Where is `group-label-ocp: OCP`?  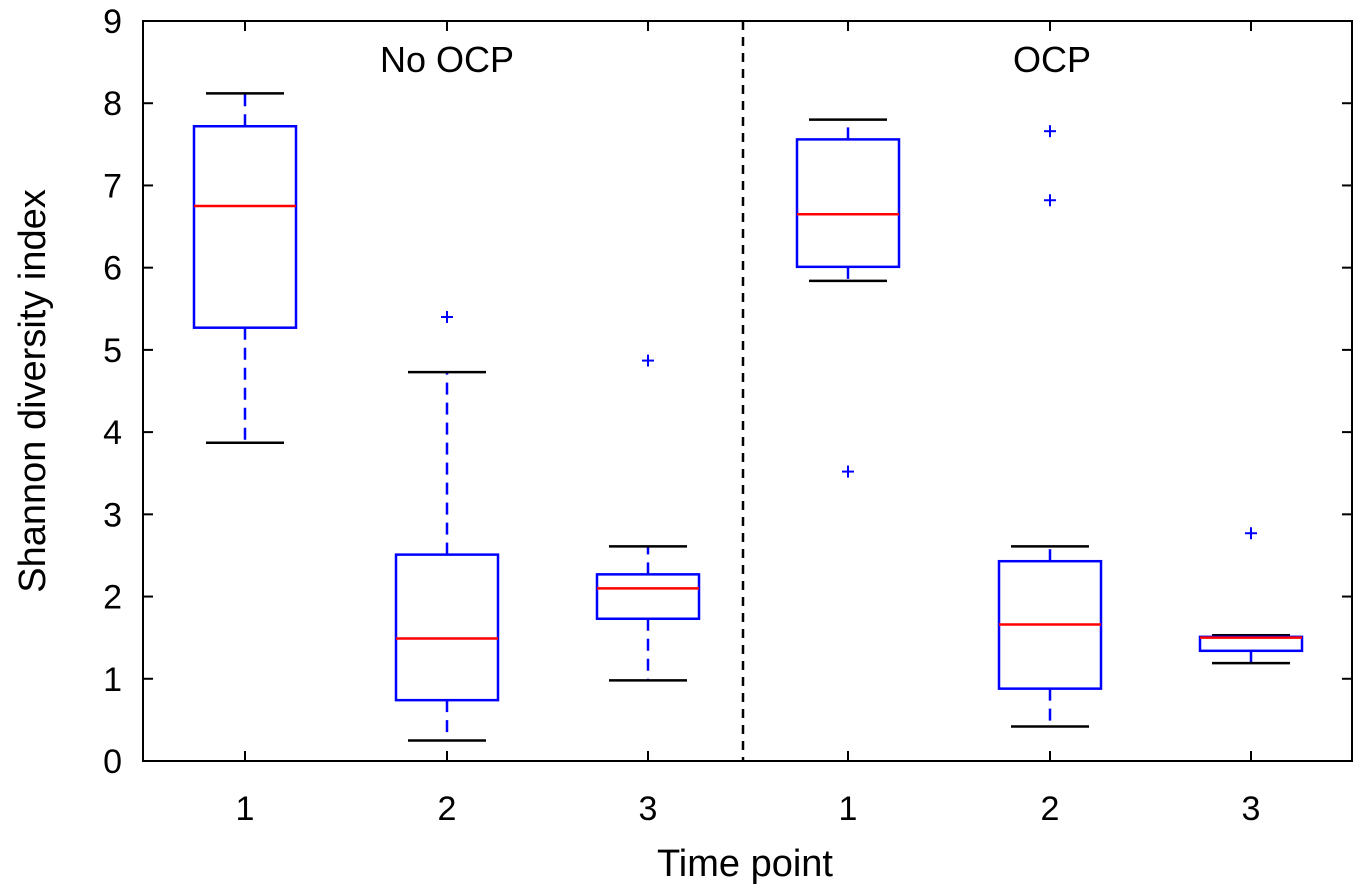
group-label-ocp: OCP is located at coordinates (1052, 59).